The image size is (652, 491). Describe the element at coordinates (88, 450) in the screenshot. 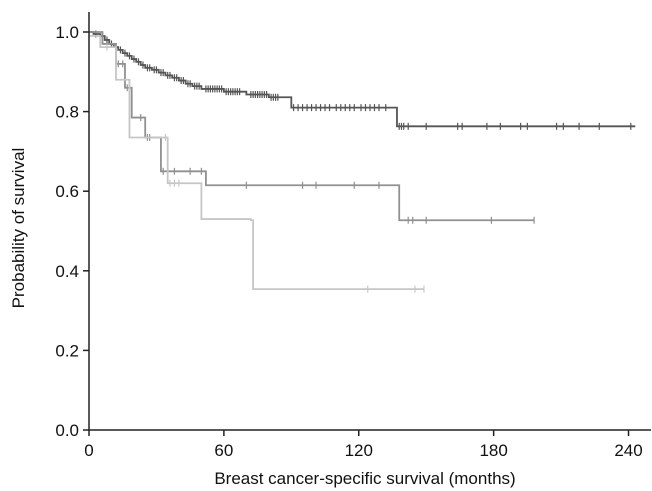

I see `x-tick-label: 0` at that location.